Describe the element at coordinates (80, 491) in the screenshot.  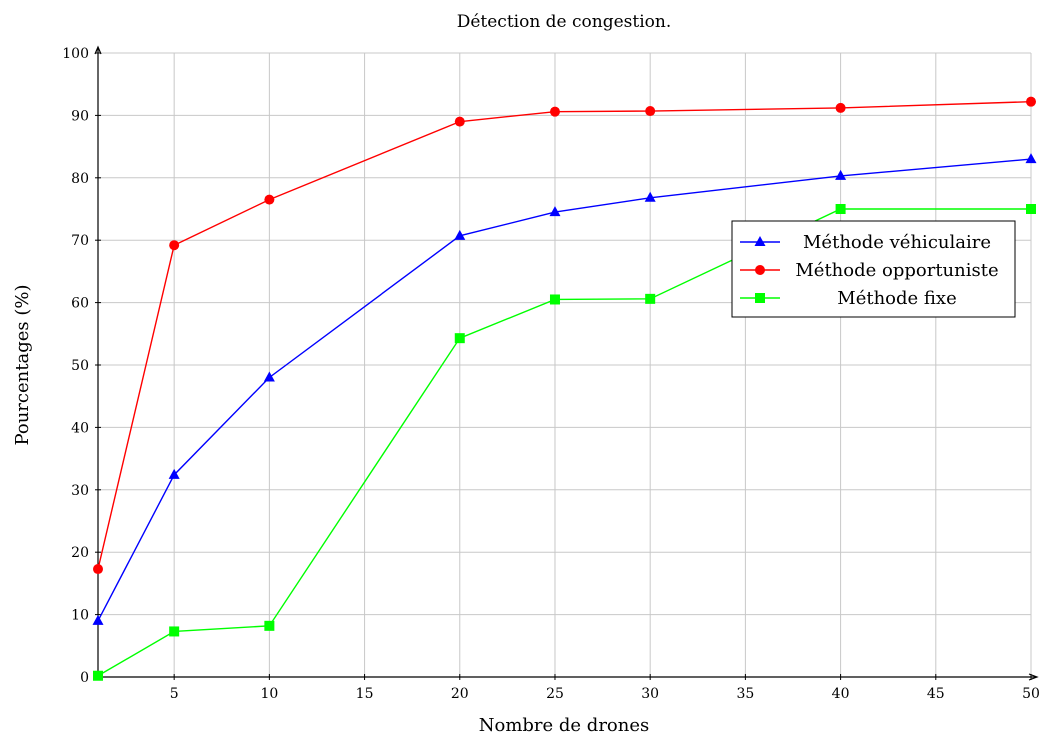
I see `y-tick-label: 30` at that location.